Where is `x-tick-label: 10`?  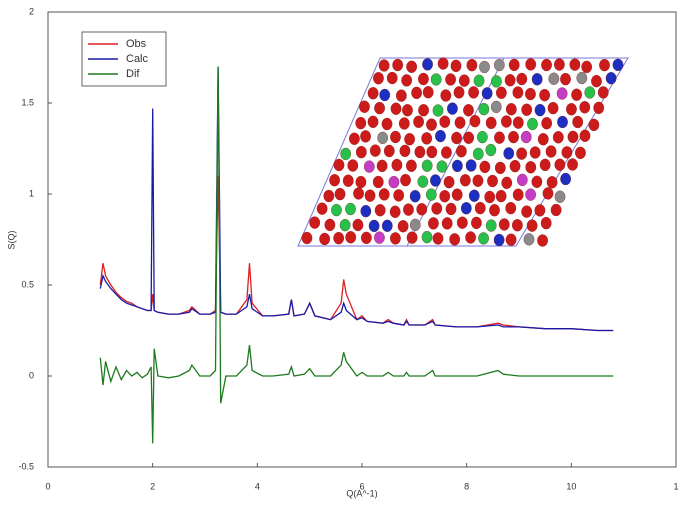 x-tick-label: 10 is located at coordinates (571, 486).